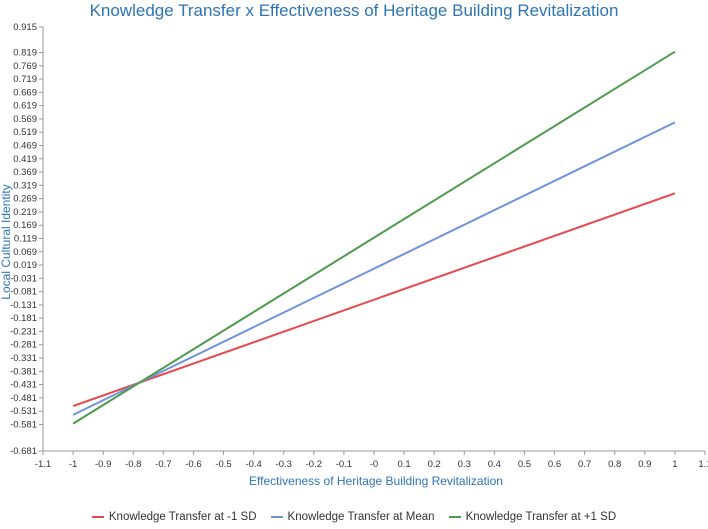  Describe the element at coordinates (193, 464) in the screenshot. I see `x-tick-label: -0.6` at that location.